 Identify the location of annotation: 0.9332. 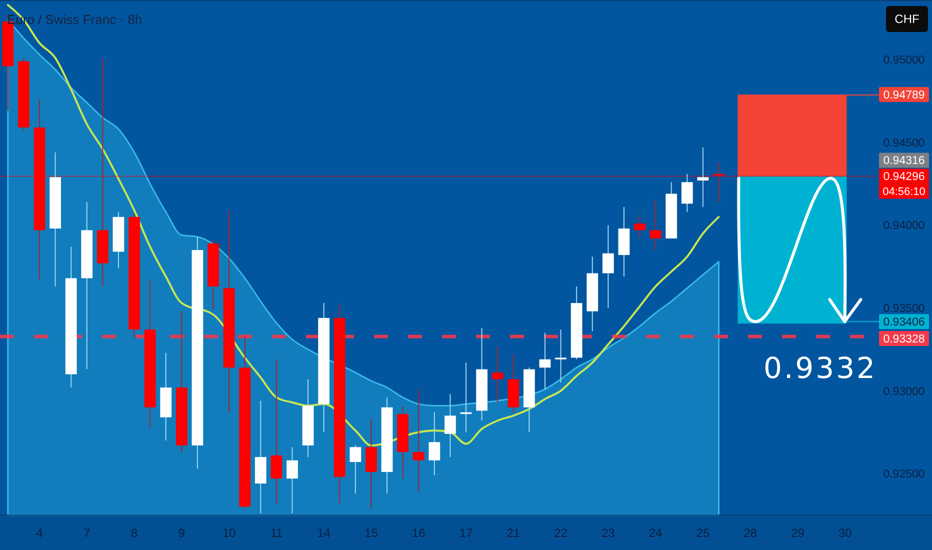
(820, 367).